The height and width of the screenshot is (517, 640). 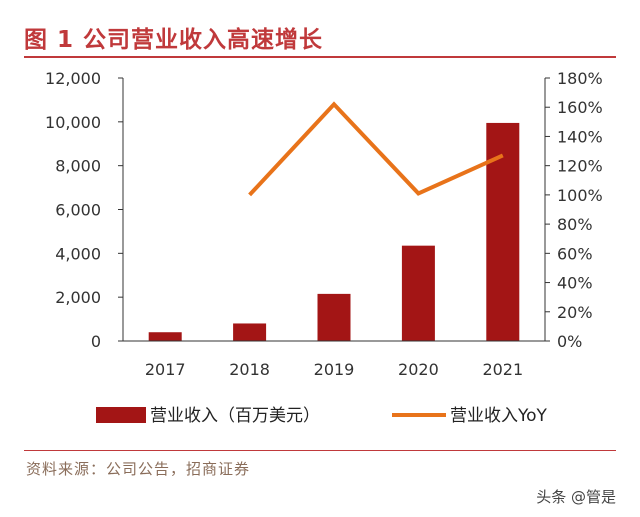 I want to click on source-note: 资料来源：公司公告，招商证券, so click(x=138, y=469).